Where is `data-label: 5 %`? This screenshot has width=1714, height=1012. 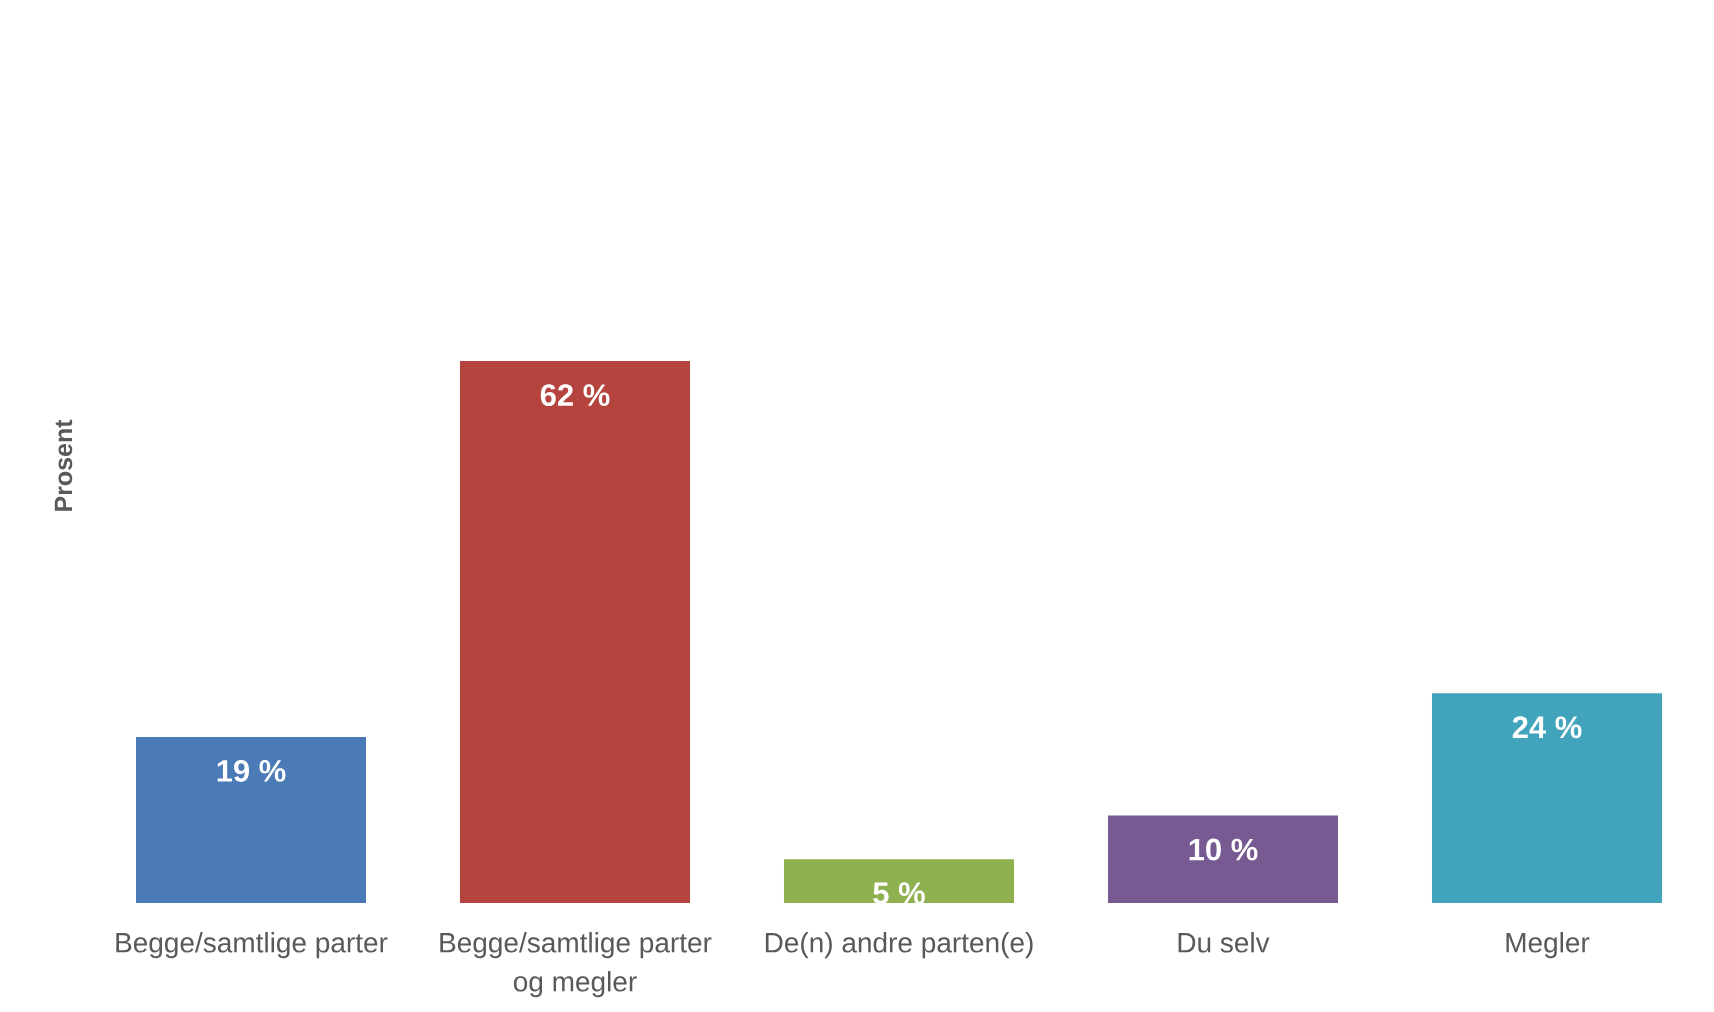 data-label: 5 % is located at coordinates (899, 893).